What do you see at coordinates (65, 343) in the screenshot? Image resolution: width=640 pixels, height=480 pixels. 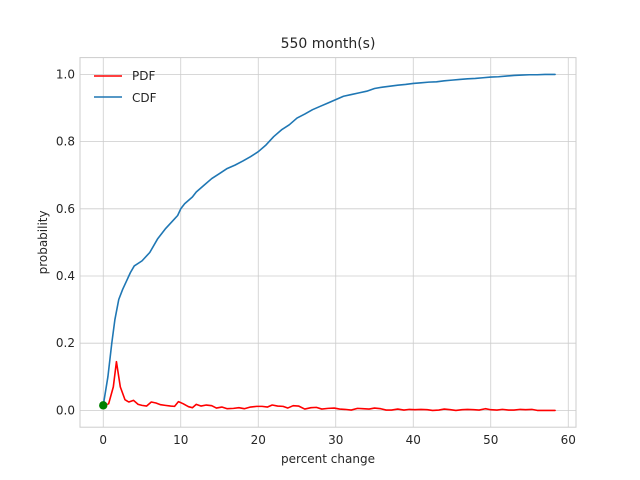 I see `y-tick-label: 0.2` at bounding box center [65, 343].